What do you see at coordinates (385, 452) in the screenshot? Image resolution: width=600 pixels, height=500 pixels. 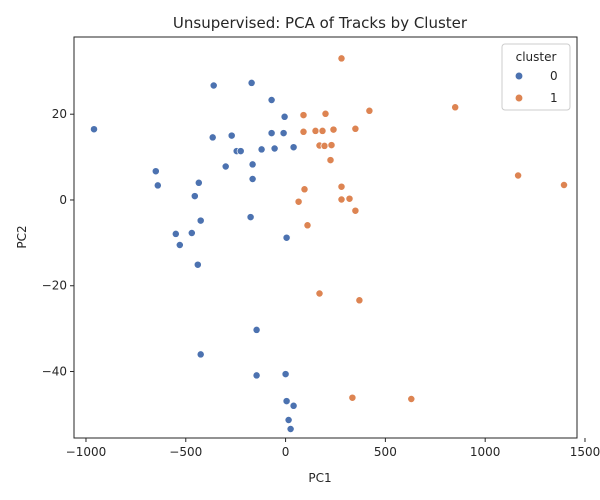 I see `x-tick-label: 500` at bounding box center [385, 452].